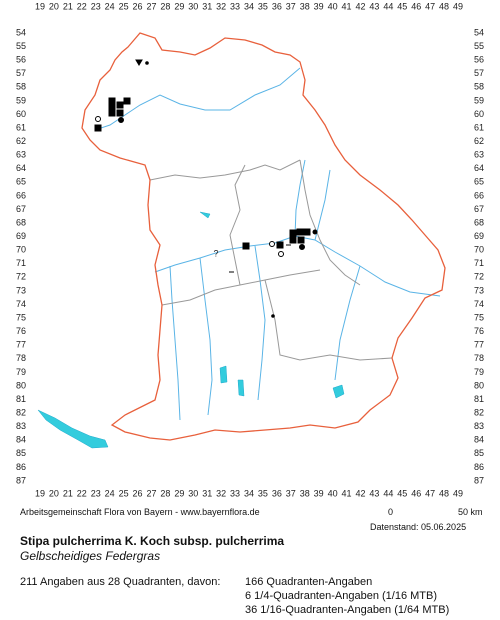 This screenshot has height=620, width=500. What do you see at coordinates (347, 493) in the screenshot?
I see `column-label: 41` at bounding box center [347, 493].